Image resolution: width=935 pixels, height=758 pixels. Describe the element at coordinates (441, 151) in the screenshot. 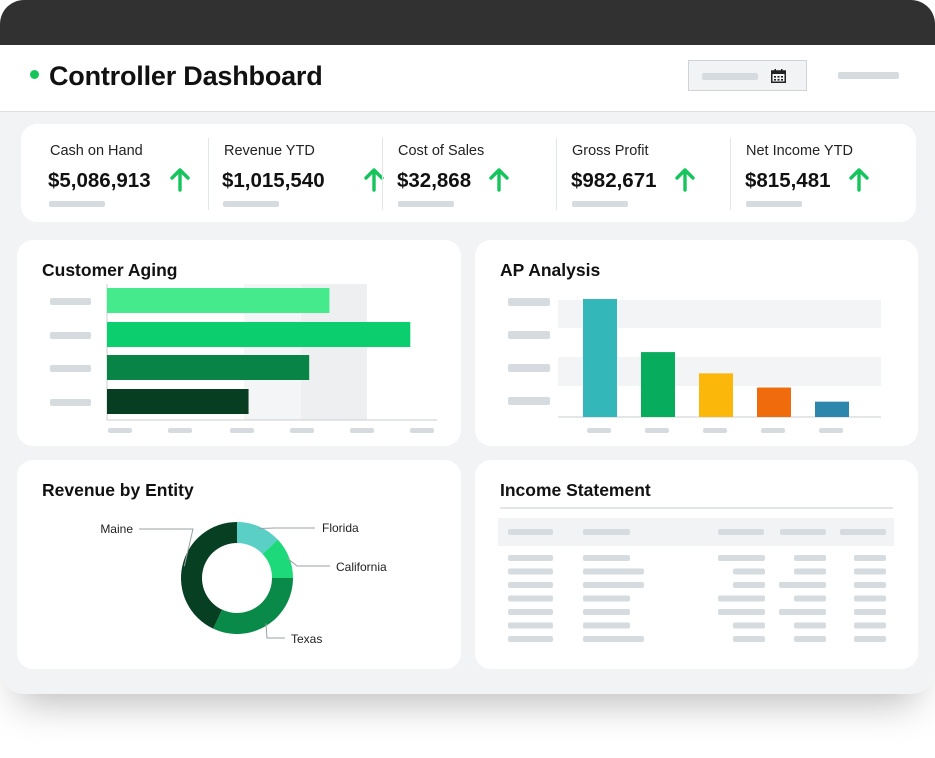

I see `kpi-label: Cost of Sales` at that location.